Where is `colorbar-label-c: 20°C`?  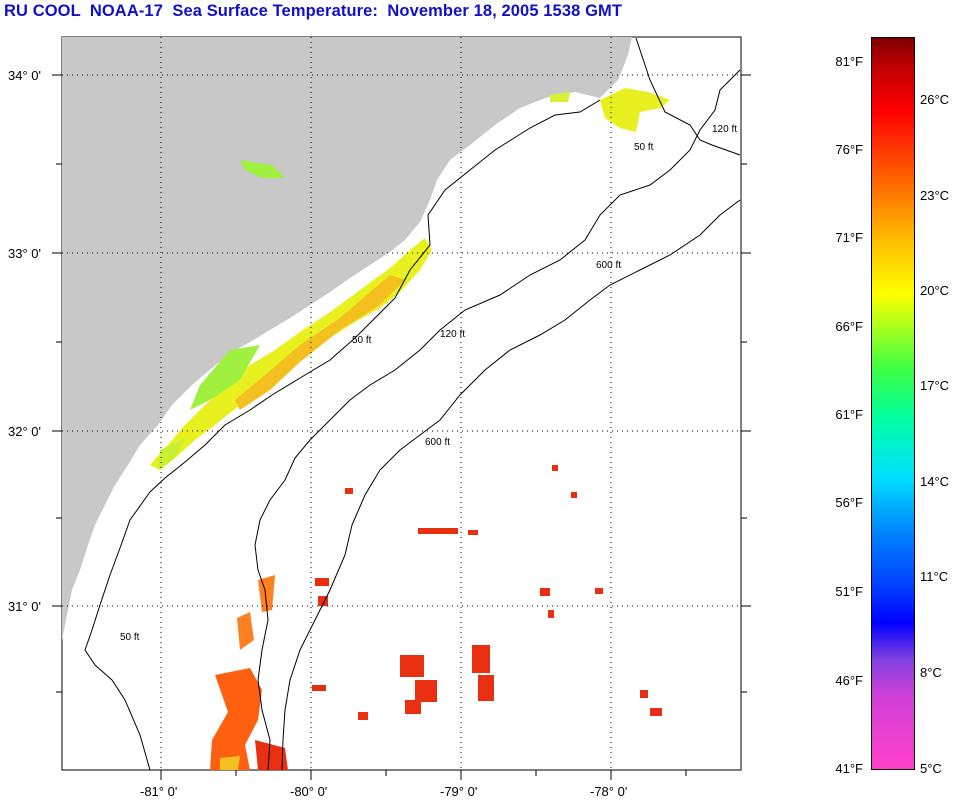
colorbar-label-c: 20°C is located at coordinates (935, 290).